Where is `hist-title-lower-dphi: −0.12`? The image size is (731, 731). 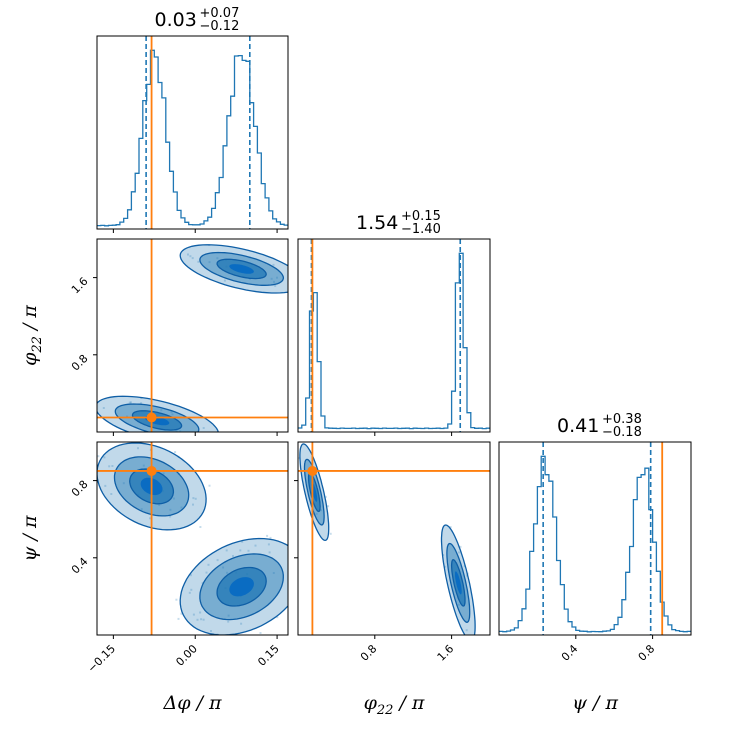
hist-title-lower-dphi: −0.12 is located at coordinates (220, 26).